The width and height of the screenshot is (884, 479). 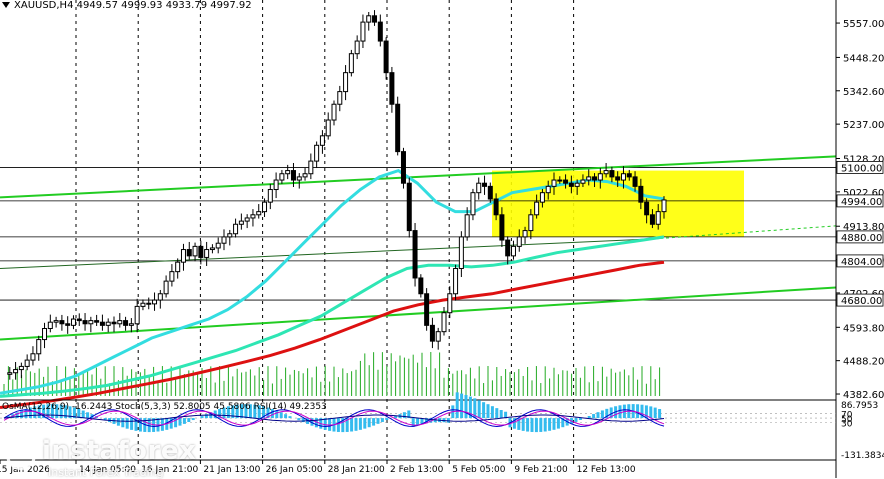 I want to click on lower-channel-line, so click(x=418, y=313).